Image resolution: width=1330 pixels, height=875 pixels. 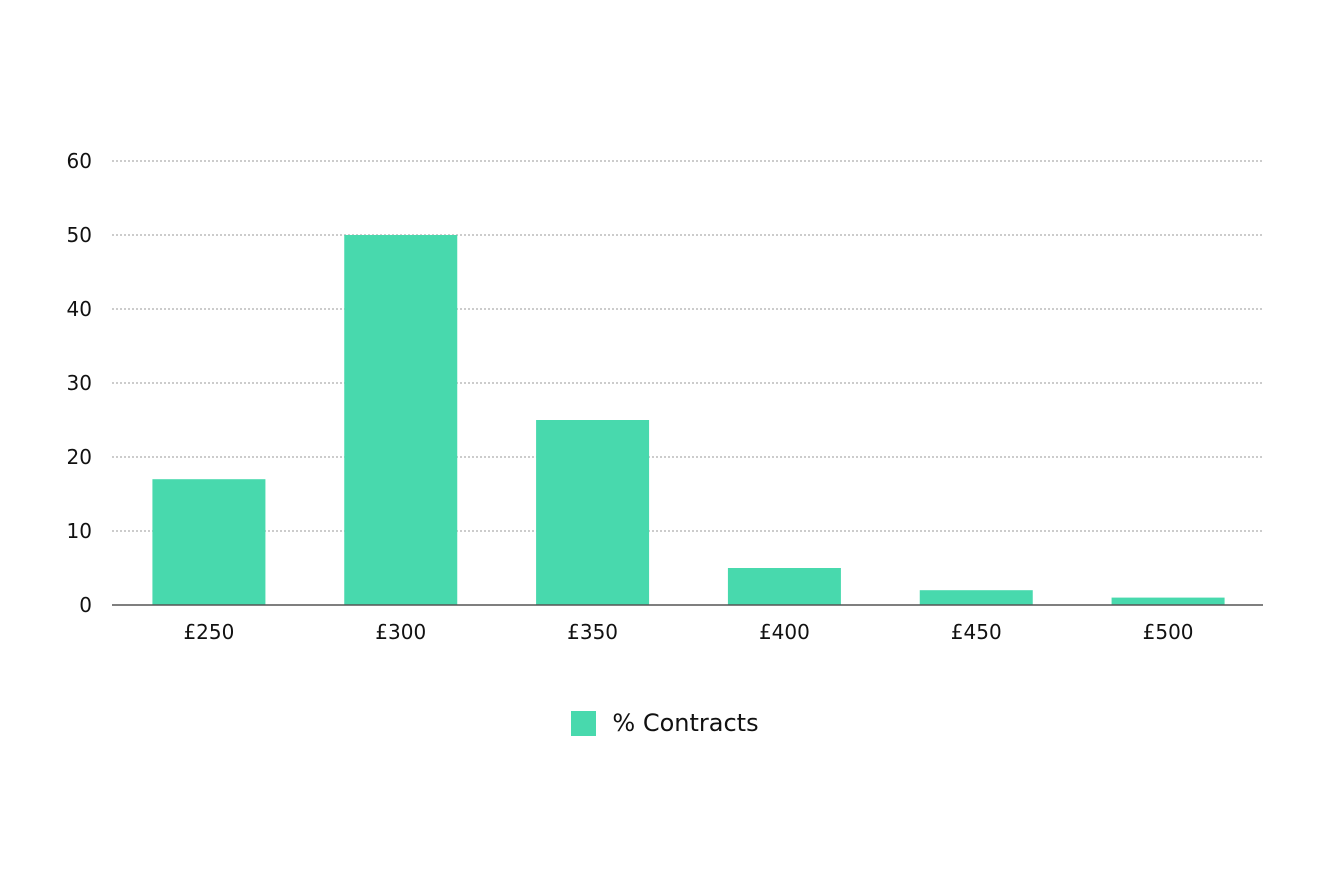 I want to click on y-tick-label: 0, so click(x=85, y=605).